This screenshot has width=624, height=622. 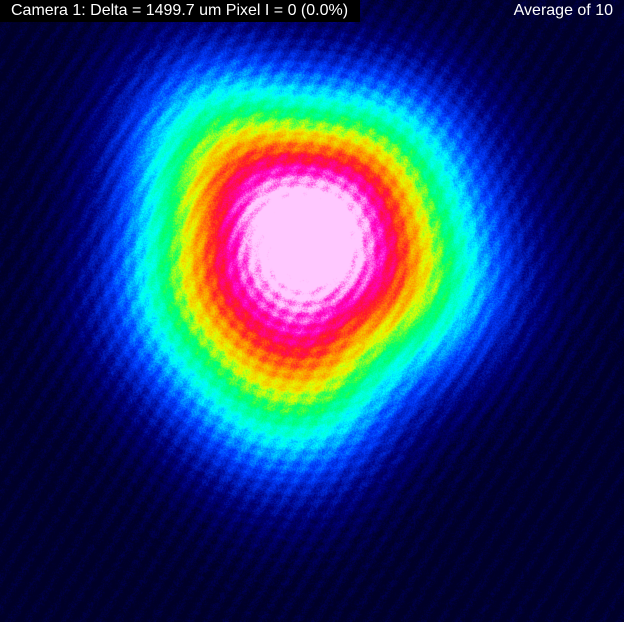 What do you see at coordinates (563, 10) in the screenshot?
I see `averaging-label: Average of 10` at bounding box center [563, 10].